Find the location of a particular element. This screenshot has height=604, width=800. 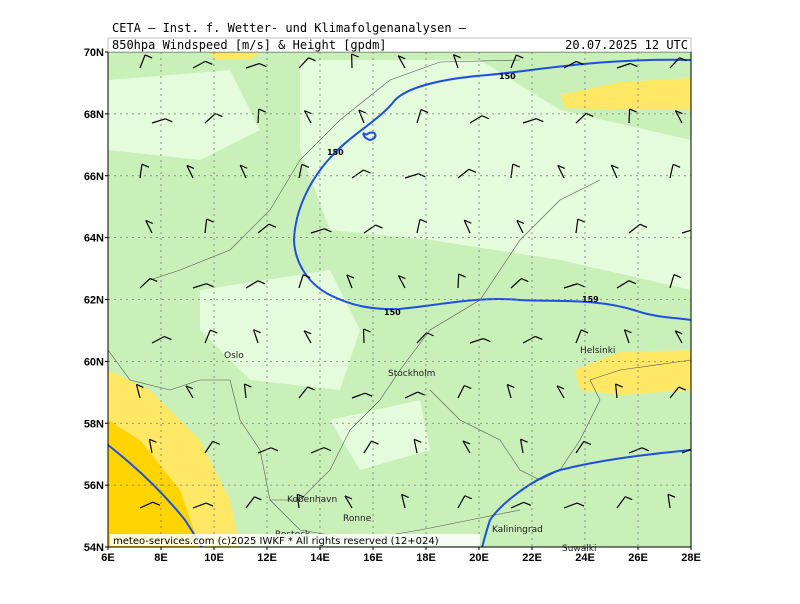

city-label: Oslo is located at coordinates (234, 356).